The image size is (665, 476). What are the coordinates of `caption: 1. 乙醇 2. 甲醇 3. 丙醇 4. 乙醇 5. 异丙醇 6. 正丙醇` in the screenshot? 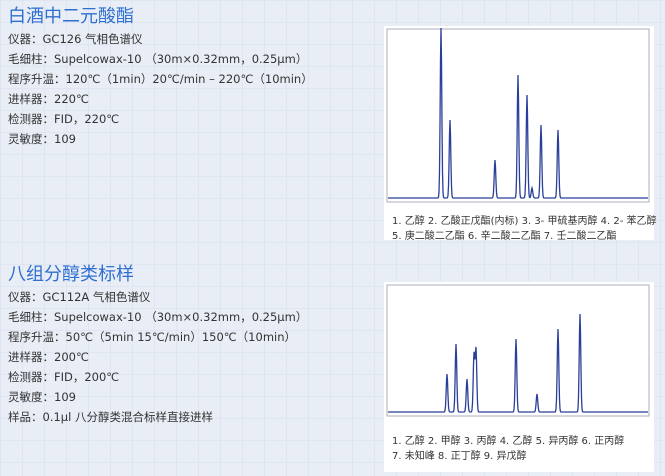 It's located at (508, 441).